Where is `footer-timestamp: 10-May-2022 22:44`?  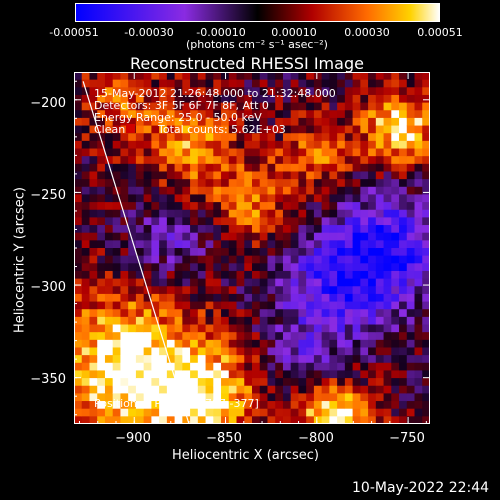 footer-timestamp: 10-May-2022 22:44 is located at coordinates (421, 488).